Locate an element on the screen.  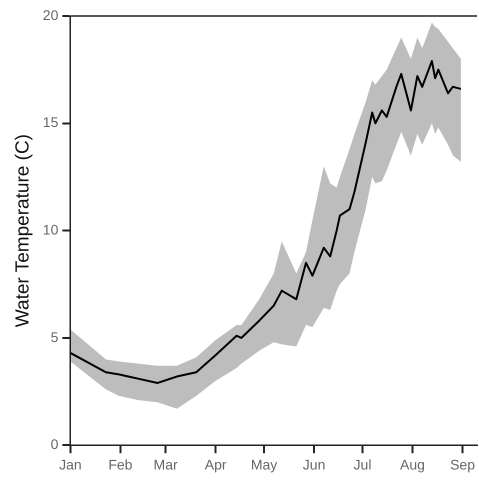
x-tick-label: Aug is located at coordinates (412, 464).